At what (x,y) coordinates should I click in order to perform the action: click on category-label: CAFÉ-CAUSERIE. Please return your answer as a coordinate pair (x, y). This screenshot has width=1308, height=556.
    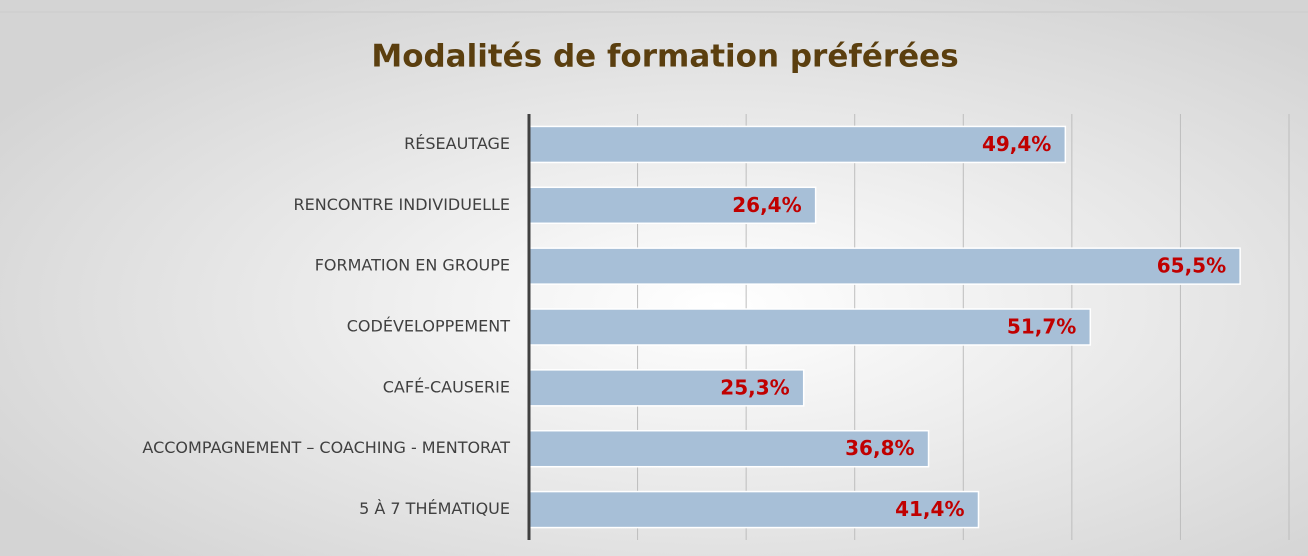
    Looking at the image, I should click on (446, 386).